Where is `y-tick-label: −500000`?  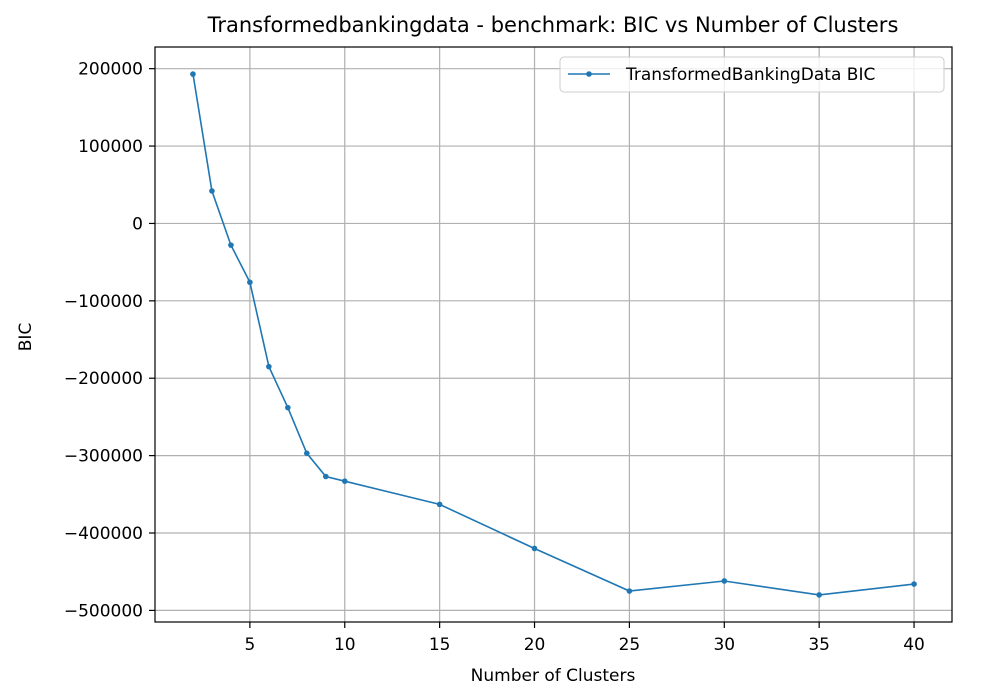 y-tick-label: −500000 is located at coordinates (103, 611).